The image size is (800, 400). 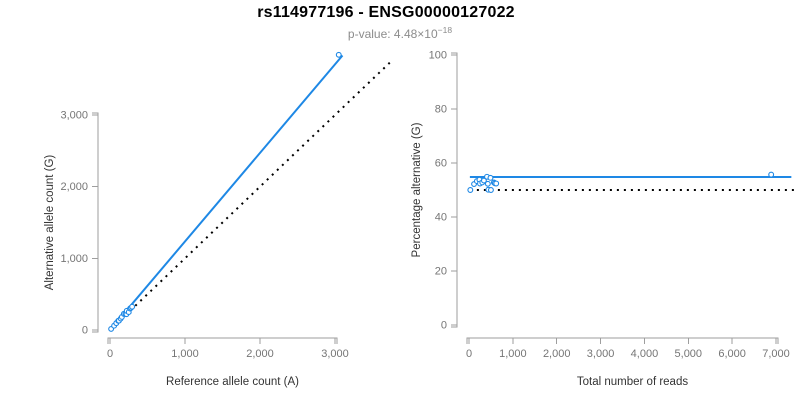 I want to click on y-tick-label: 100, so click(x=438, y=56).